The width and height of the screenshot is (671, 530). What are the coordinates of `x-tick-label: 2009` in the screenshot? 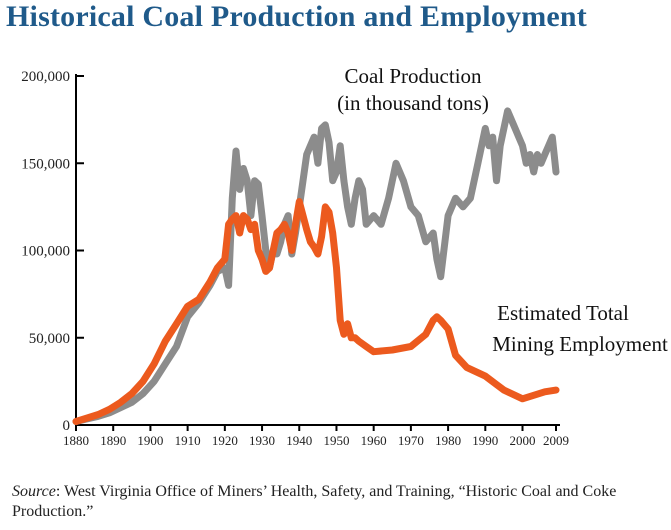 It's located at (556, 440).